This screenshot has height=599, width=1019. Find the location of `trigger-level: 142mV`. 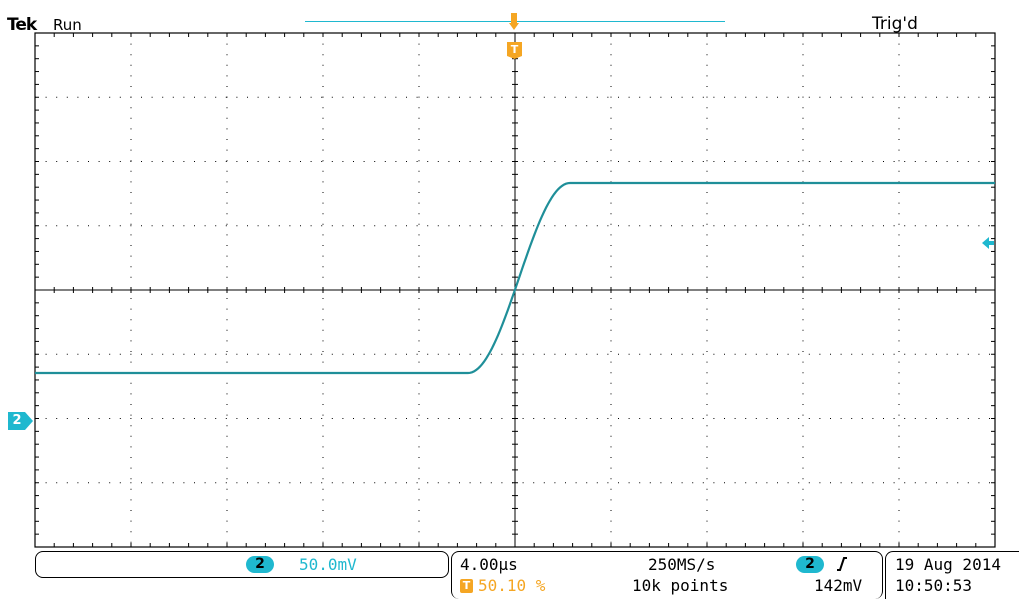

trigger-level: 142mV is located at coordinates (838, 585).